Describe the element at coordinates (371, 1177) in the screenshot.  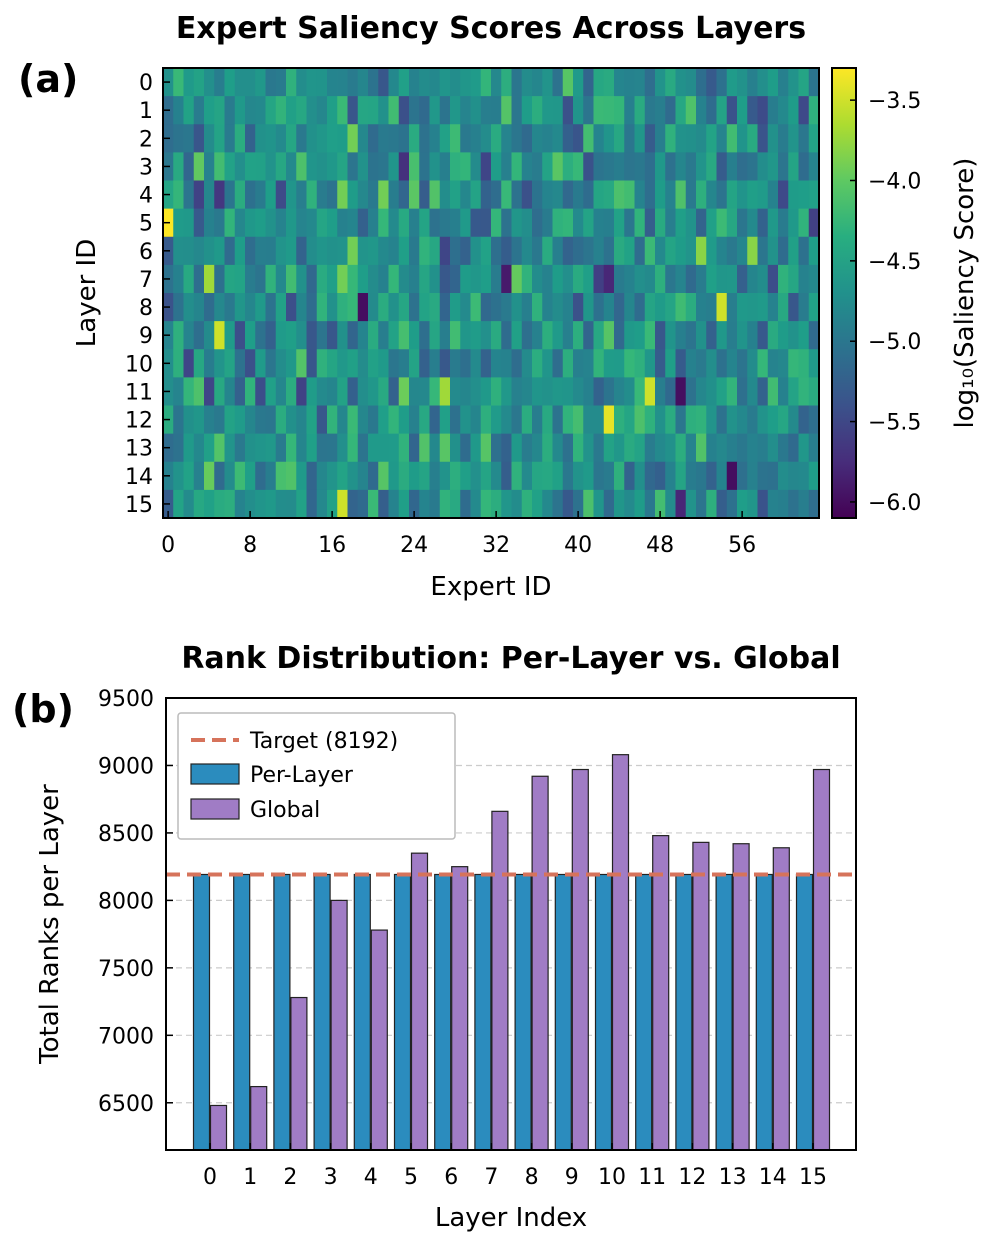
I see `bar-x-tick-label: 4` at that location.